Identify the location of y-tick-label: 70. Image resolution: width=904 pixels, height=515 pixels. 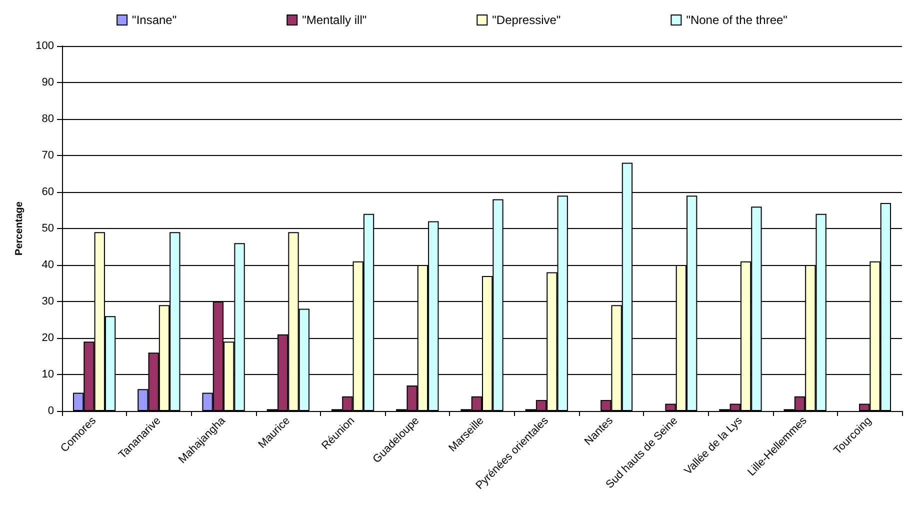
(48, 156).